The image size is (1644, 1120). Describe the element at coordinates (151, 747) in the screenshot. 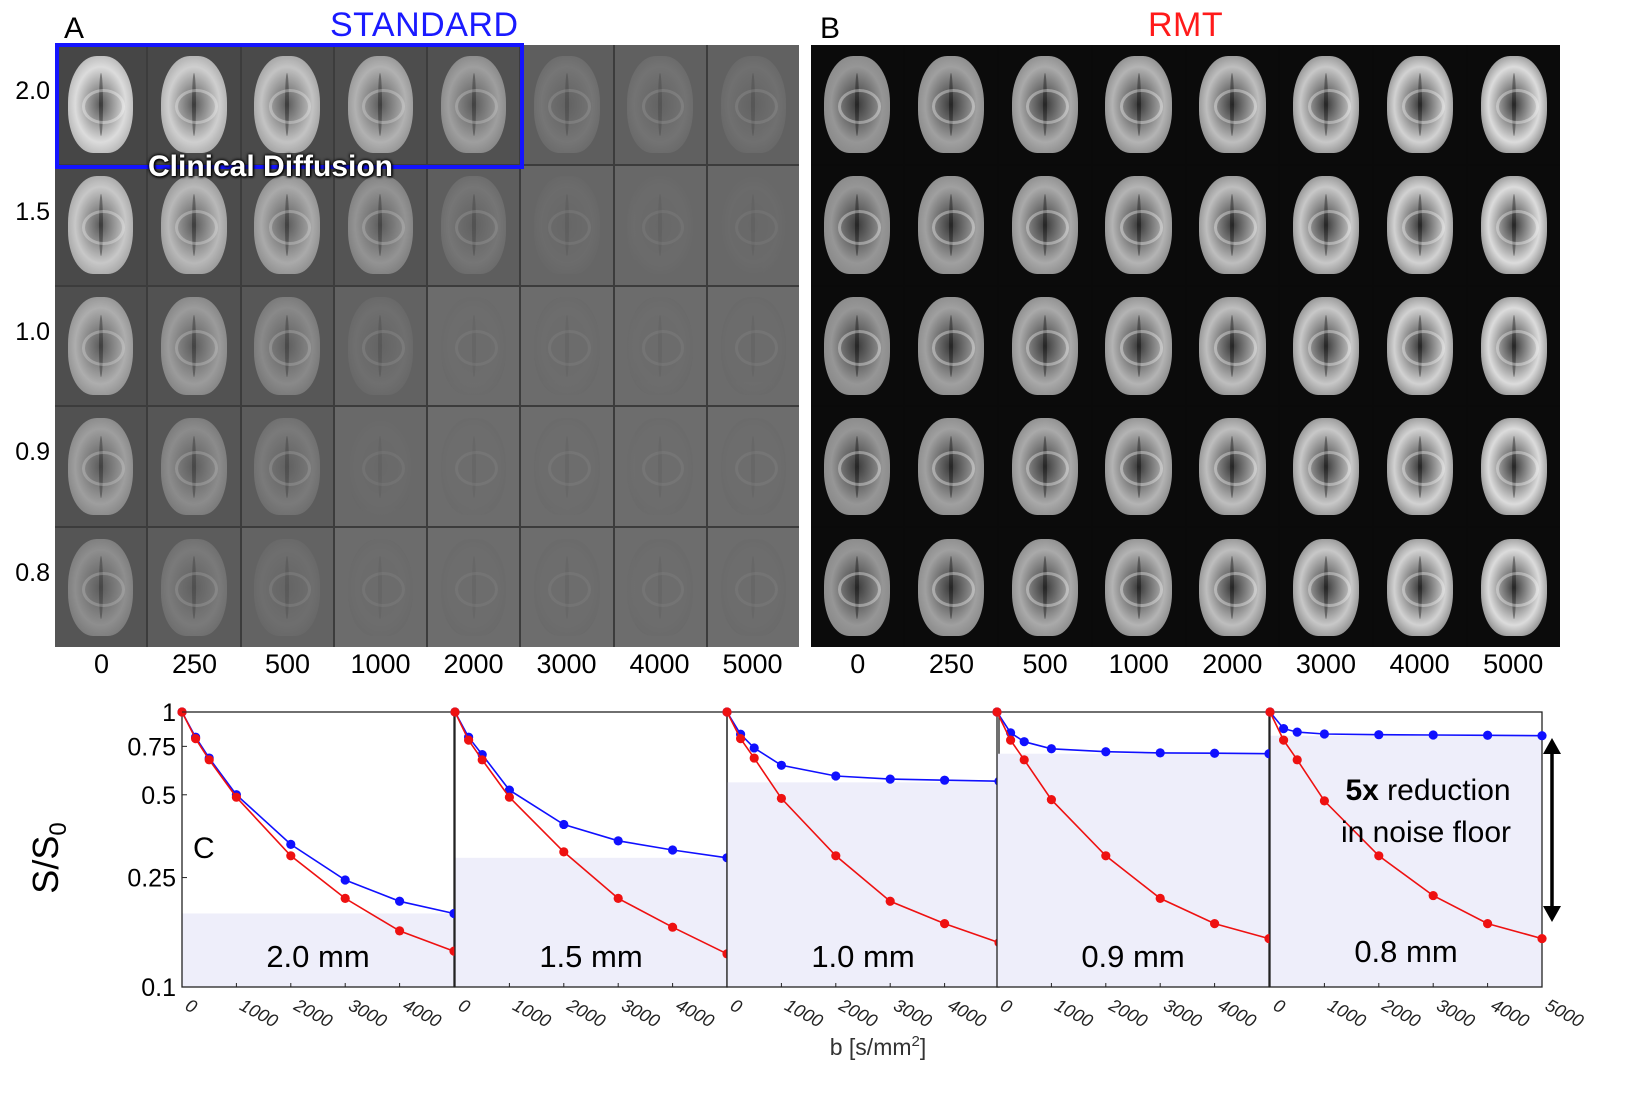

I see `y-tick-label: 0.75` at that location.